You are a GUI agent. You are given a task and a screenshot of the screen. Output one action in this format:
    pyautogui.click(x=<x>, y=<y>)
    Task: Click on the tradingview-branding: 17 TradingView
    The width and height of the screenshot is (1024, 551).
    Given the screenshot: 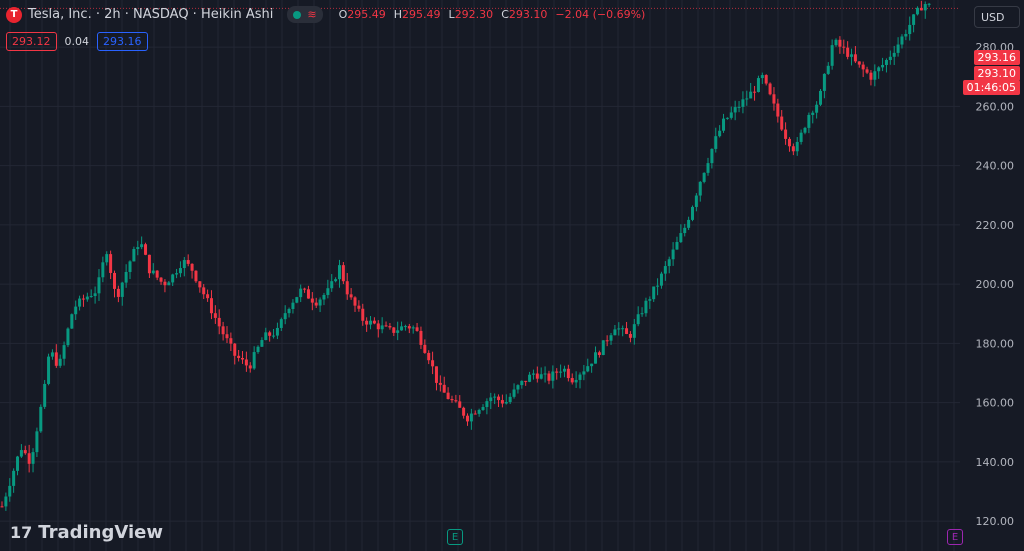 What is the action you would take?
    pyautogui.click(x=86, y=532)
    